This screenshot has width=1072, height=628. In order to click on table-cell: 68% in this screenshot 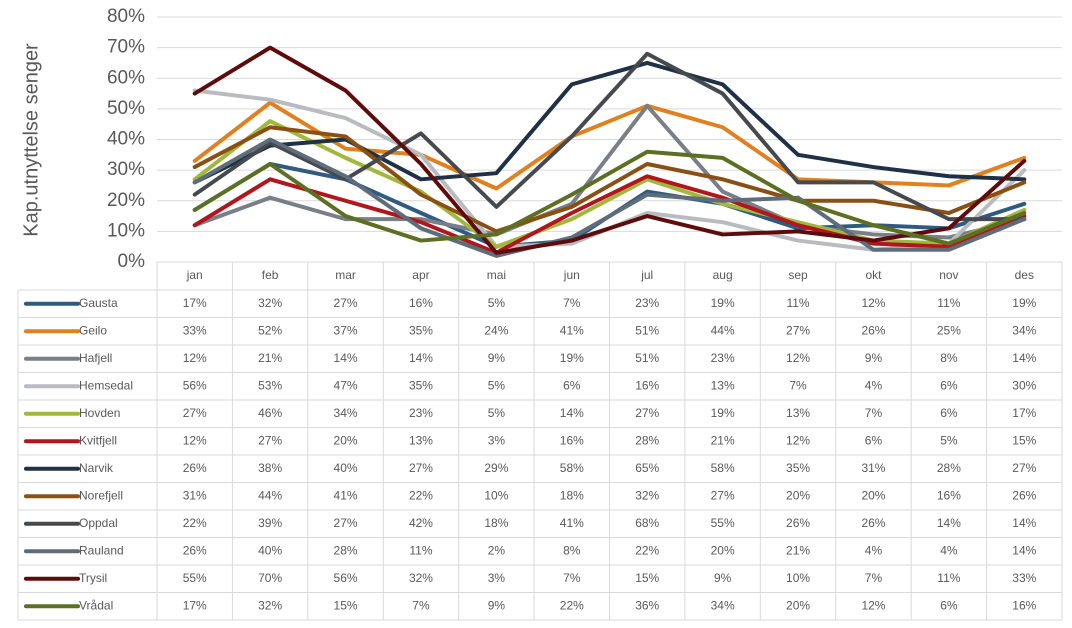, I will do `click(647, 523)`.